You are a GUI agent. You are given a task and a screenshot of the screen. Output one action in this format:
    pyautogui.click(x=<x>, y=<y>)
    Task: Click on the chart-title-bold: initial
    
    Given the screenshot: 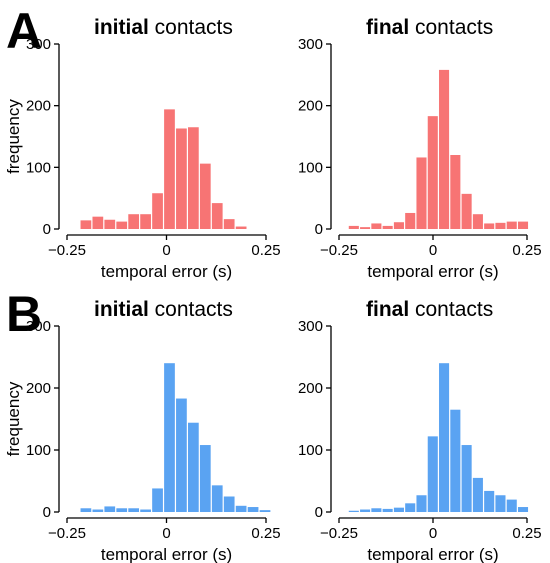 What is the action you would take?
    pyautogui.click(x=121, y=309)
    